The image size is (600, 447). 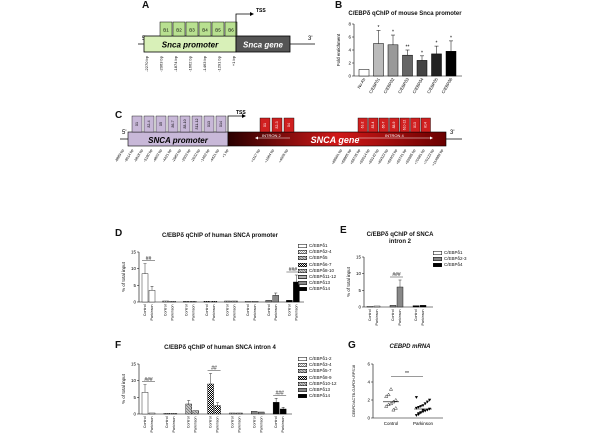 What do you see at coordinates (368, 418) in the screenshot?
I see `g-ytick: 0` at bounding box center [368, 418].